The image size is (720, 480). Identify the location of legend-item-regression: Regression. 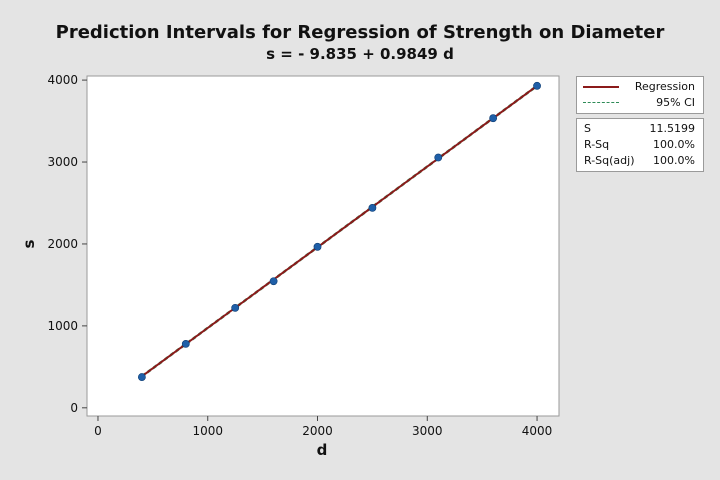
(640, 87).